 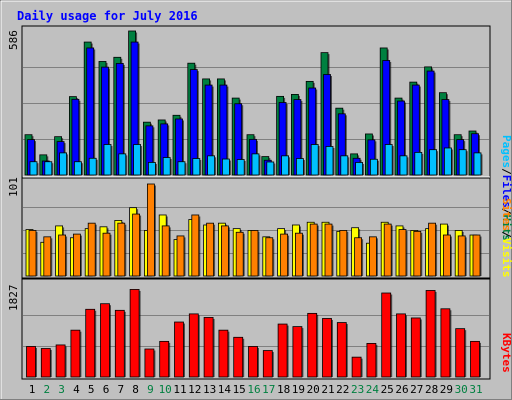 I want to click on top-ymax-label: 586, so click(x=13, y=40).